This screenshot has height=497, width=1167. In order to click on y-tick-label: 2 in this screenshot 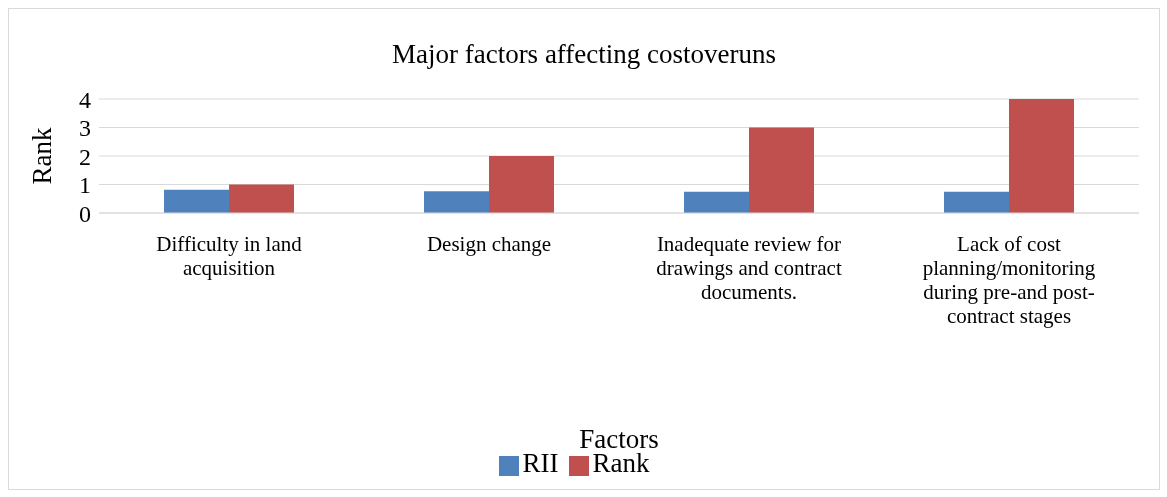, I will do `click(85, 156)`.